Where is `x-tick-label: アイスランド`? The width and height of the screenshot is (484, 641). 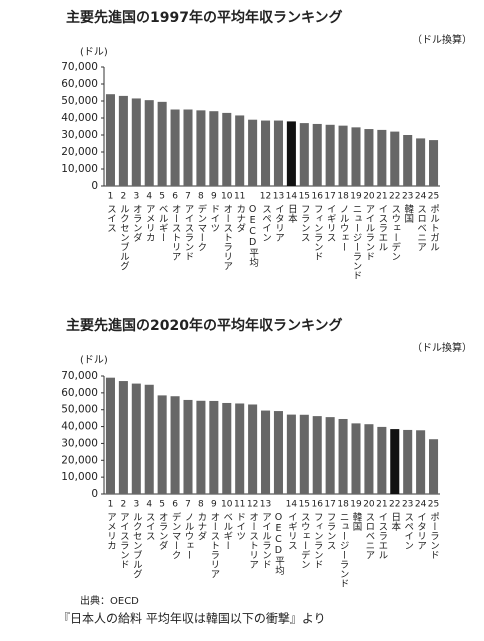
x-tick-label: アイスランド is located at coordinates (189, 232).